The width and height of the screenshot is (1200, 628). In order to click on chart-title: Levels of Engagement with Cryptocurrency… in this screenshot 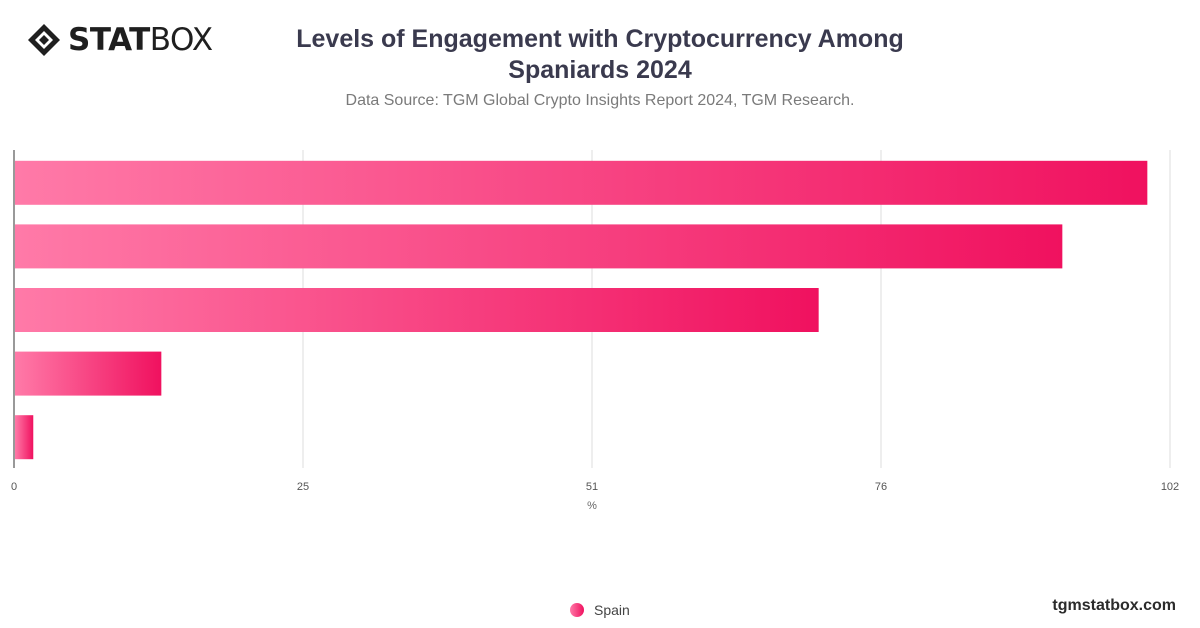, I will do `click(600, 54)`.